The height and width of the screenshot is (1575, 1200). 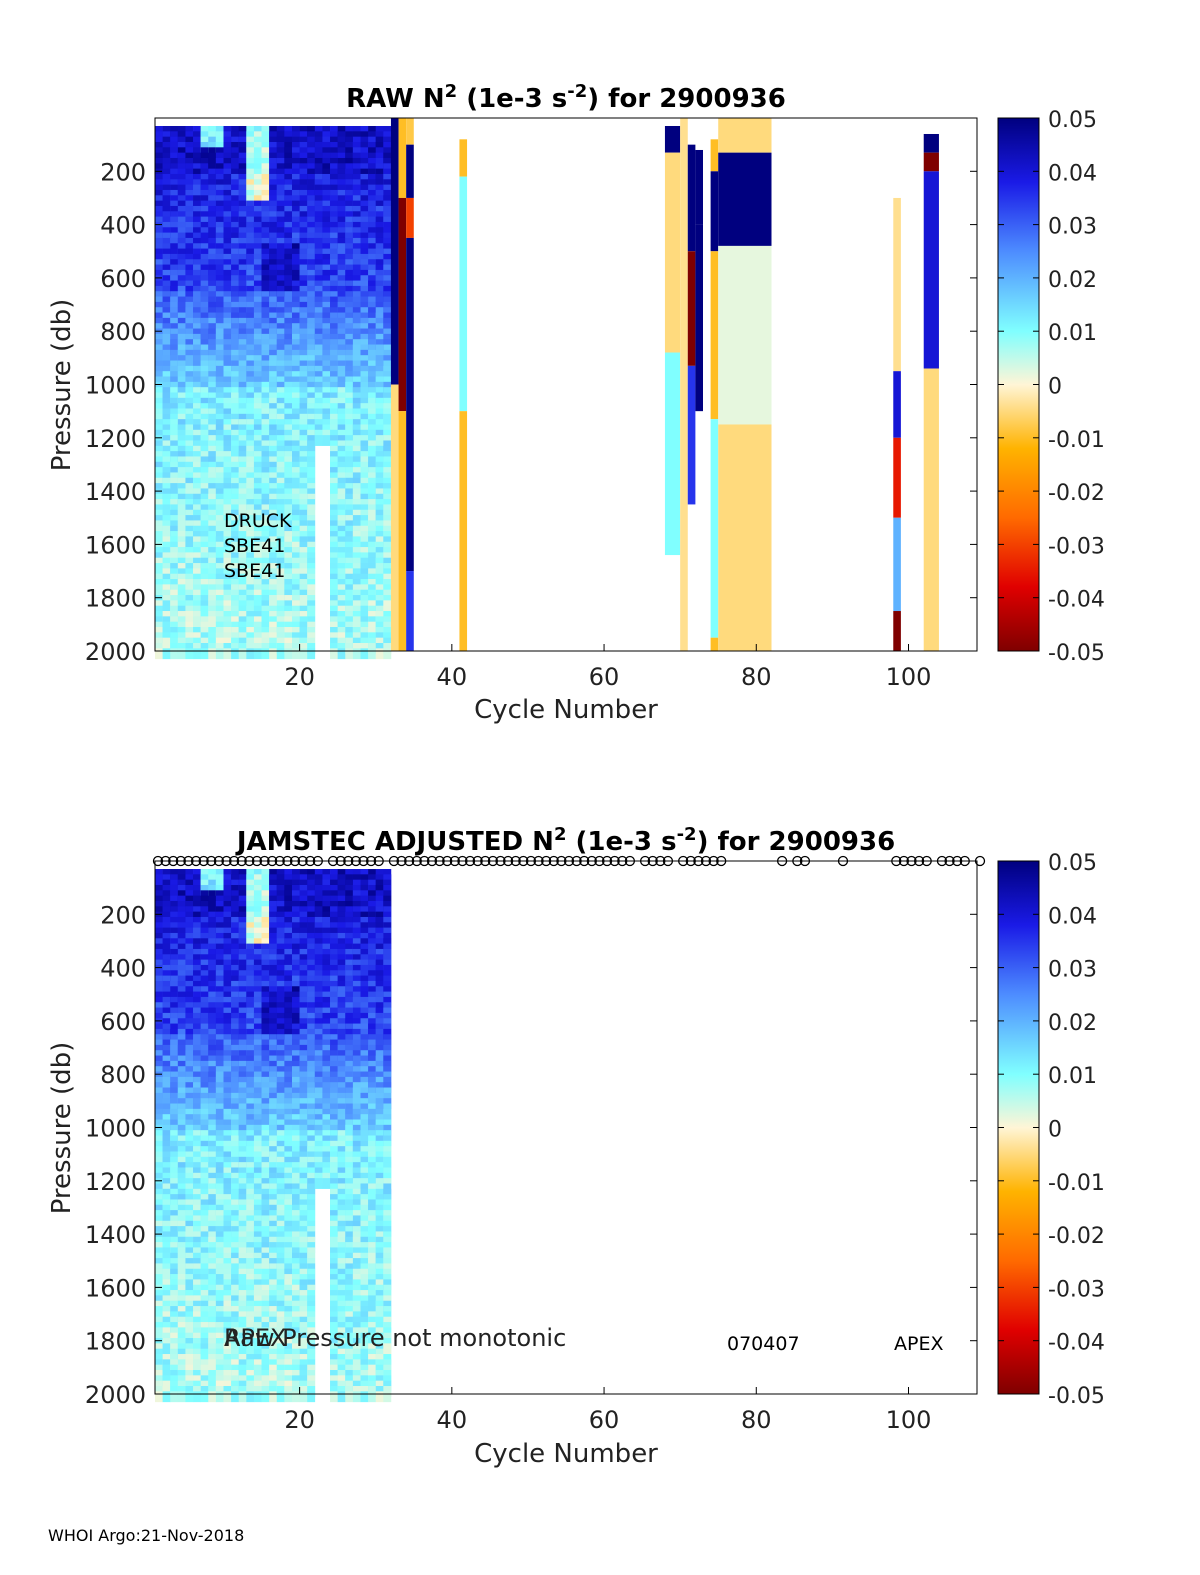 What do you see at coordinates (566, 97) in the screenshot?
I see `raw-title: RAW N2 (1e-3 s-2) for 2900936` at bounding box center [566, 97].